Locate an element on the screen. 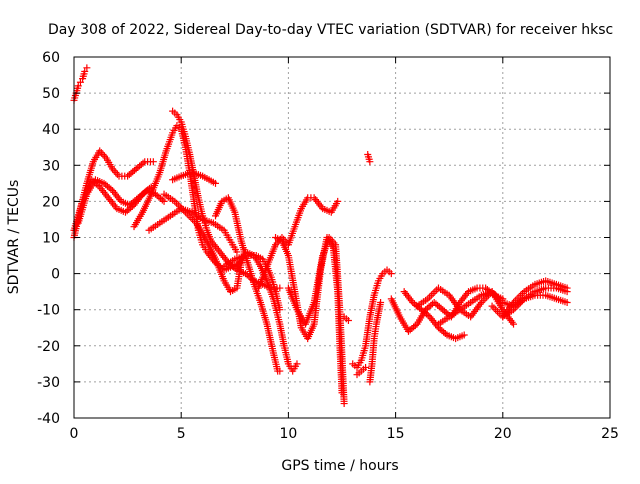  y-tick-label: 30 is located at coordinates (51, 166).